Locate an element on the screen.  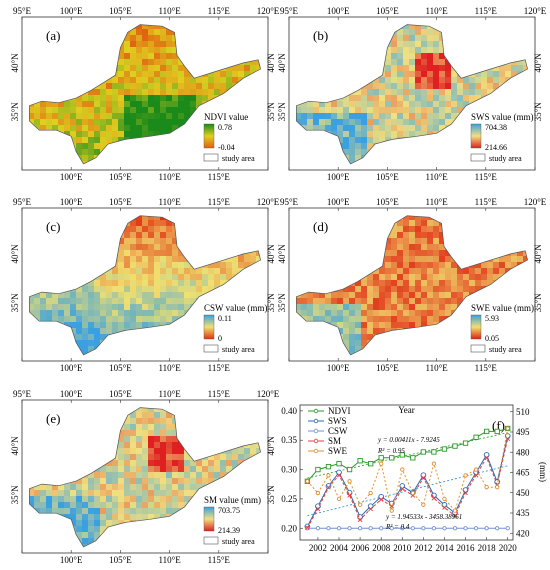
y-right-tick-label: 465 is located at coordinates (523, 473).